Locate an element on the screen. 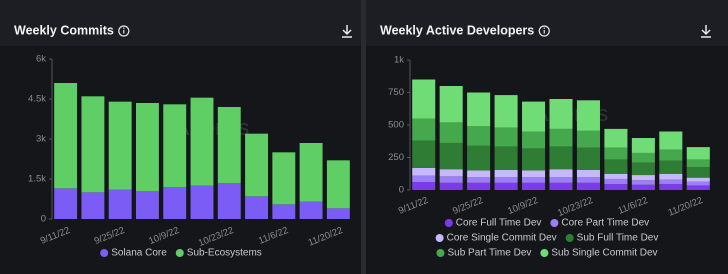  legend-label: Sub Single Commit Dev is located at coordinates (604, 253).